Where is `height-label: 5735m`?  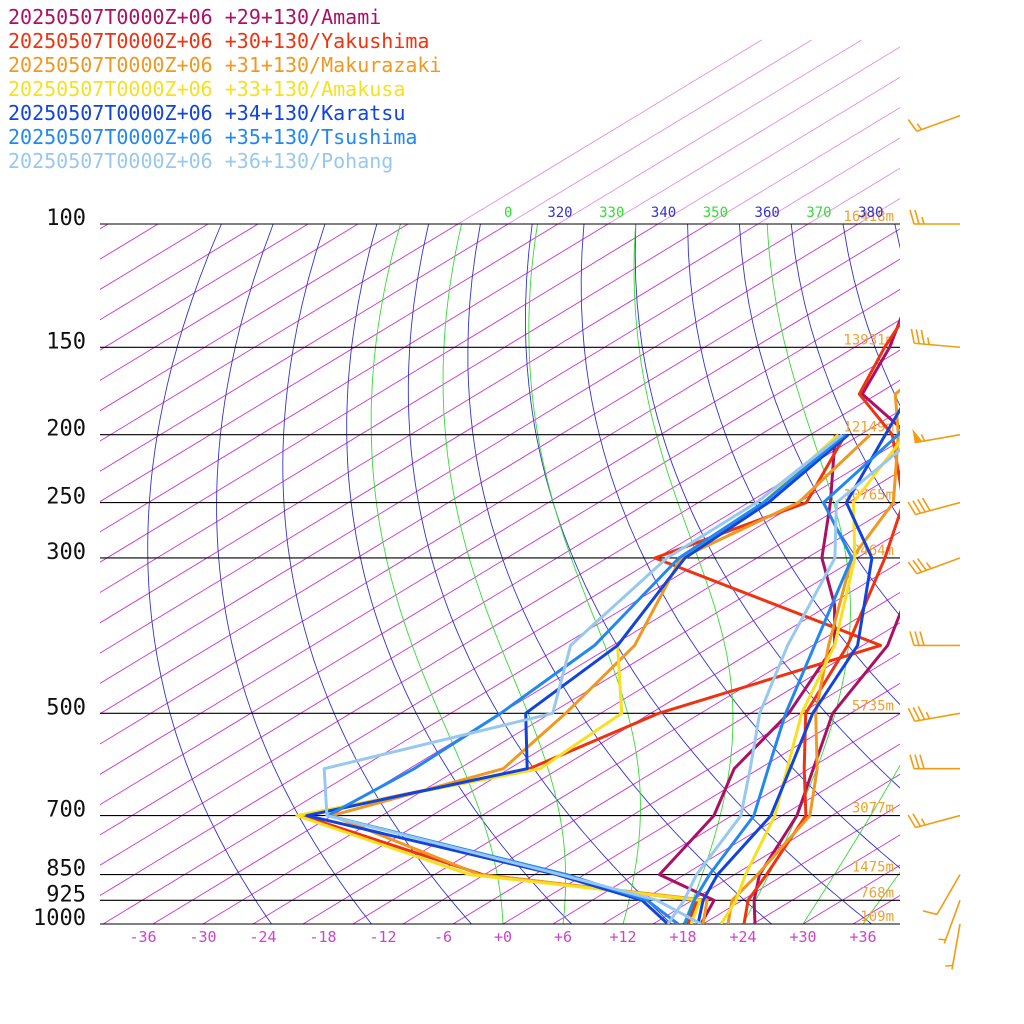
height-label: 5735m is located at coordinates (873, 706).